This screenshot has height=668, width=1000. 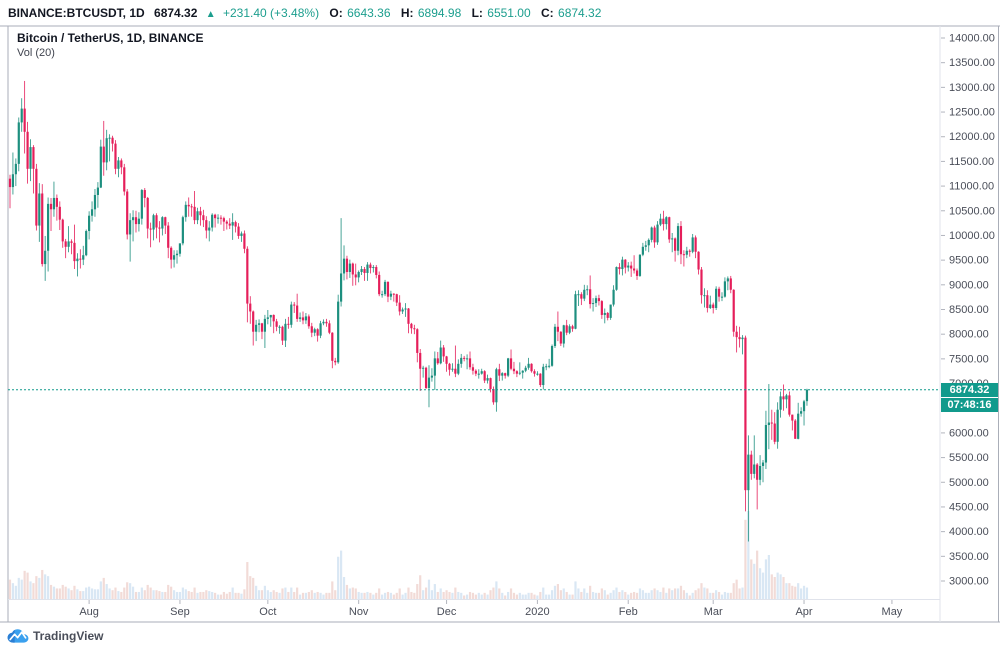 What do you see at coordinates (509, 13) in the screenshot?
I see `low-value: 6551.00` at bounding box center [509, 13].